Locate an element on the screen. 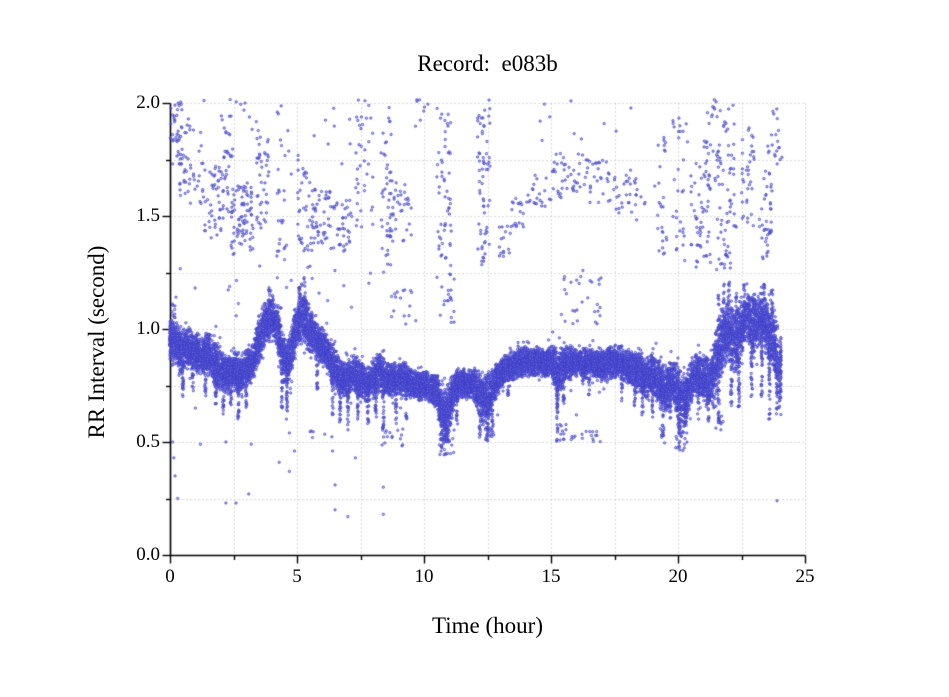  x-tick-label: 20 is located at coordinates (678, 576).